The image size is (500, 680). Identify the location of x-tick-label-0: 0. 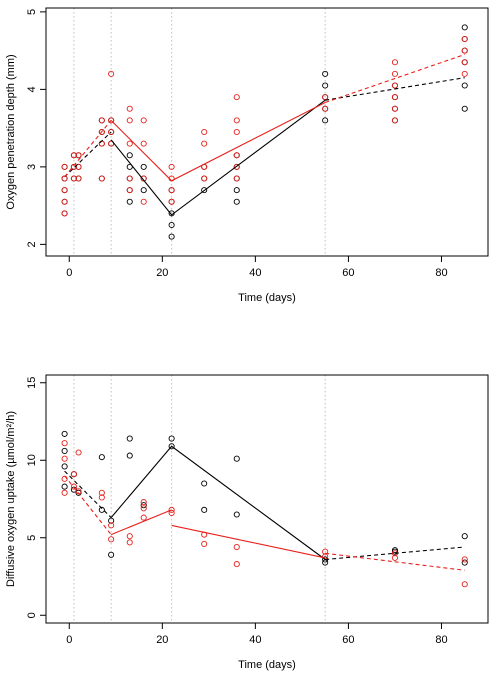
(69, 640).